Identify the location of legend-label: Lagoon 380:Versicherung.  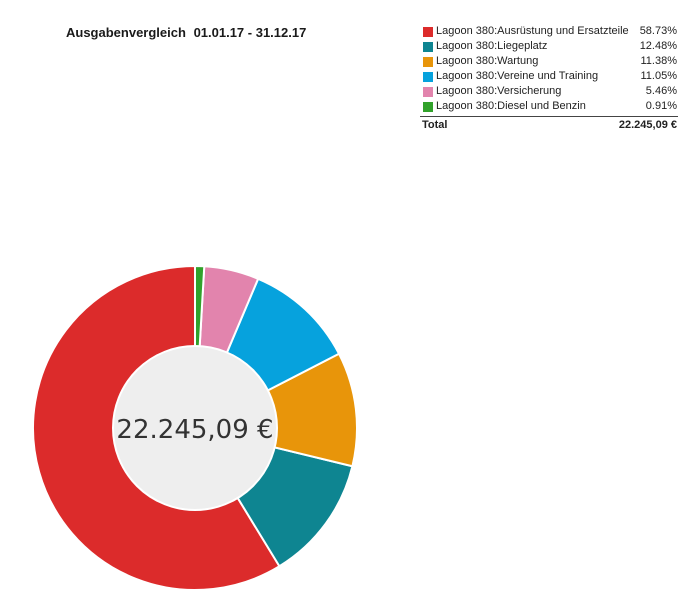
(499, 91).